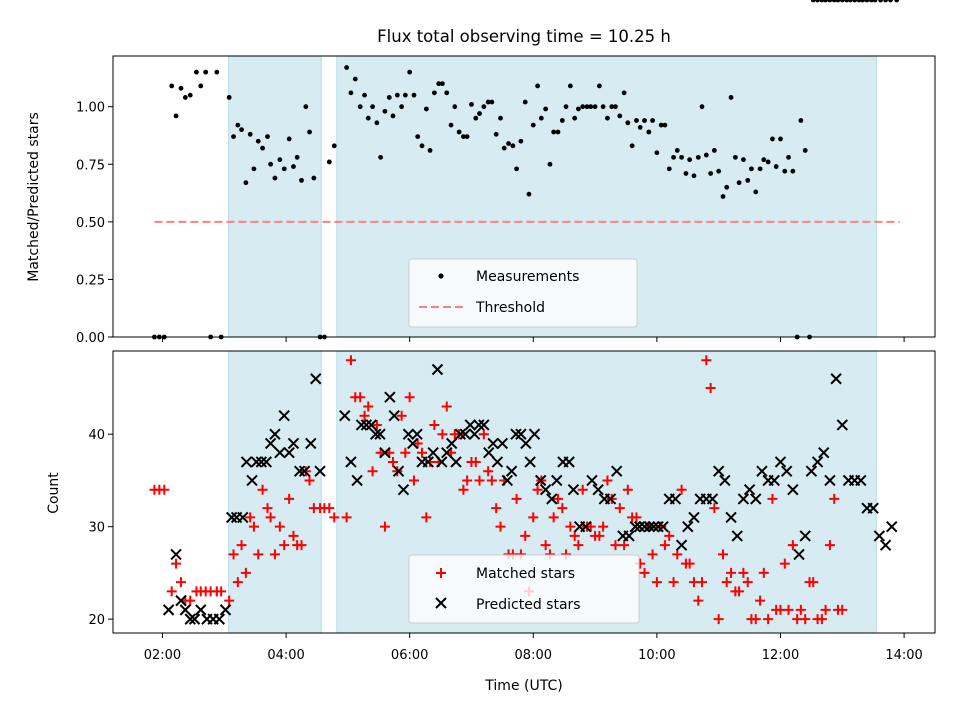 This screenshot has width=960, height=720. Describe the element at coordinates (903, 655) in the screenshot. I see `x-tick-label: 14:00` at that location.